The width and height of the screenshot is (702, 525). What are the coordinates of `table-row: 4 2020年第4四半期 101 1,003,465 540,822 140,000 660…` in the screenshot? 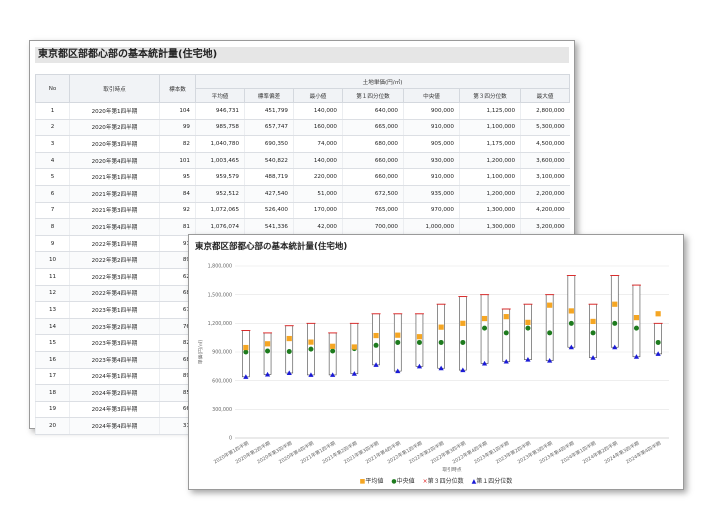 It's located at (302, 161).